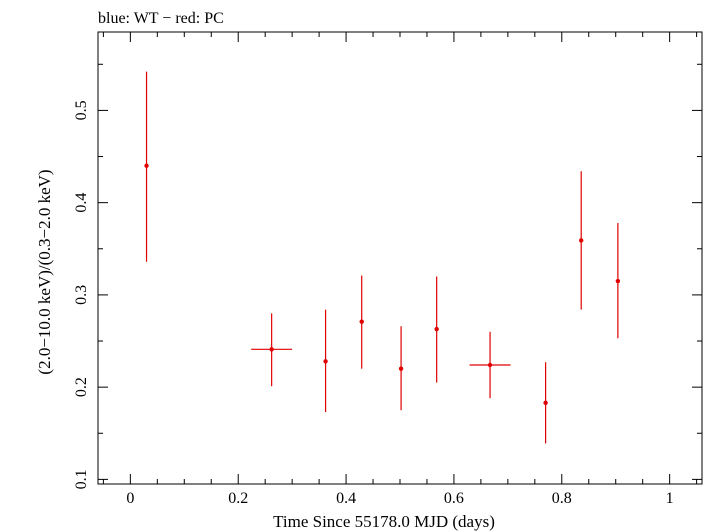  I want to click on y-tick-label: 0.1, so click(81, 479).